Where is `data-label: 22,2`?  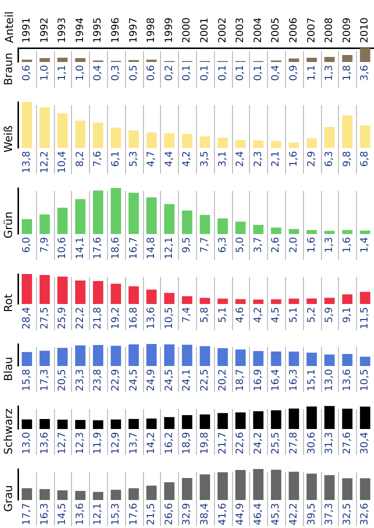
data-label: 22,2 is located at coordinates (80, 318).